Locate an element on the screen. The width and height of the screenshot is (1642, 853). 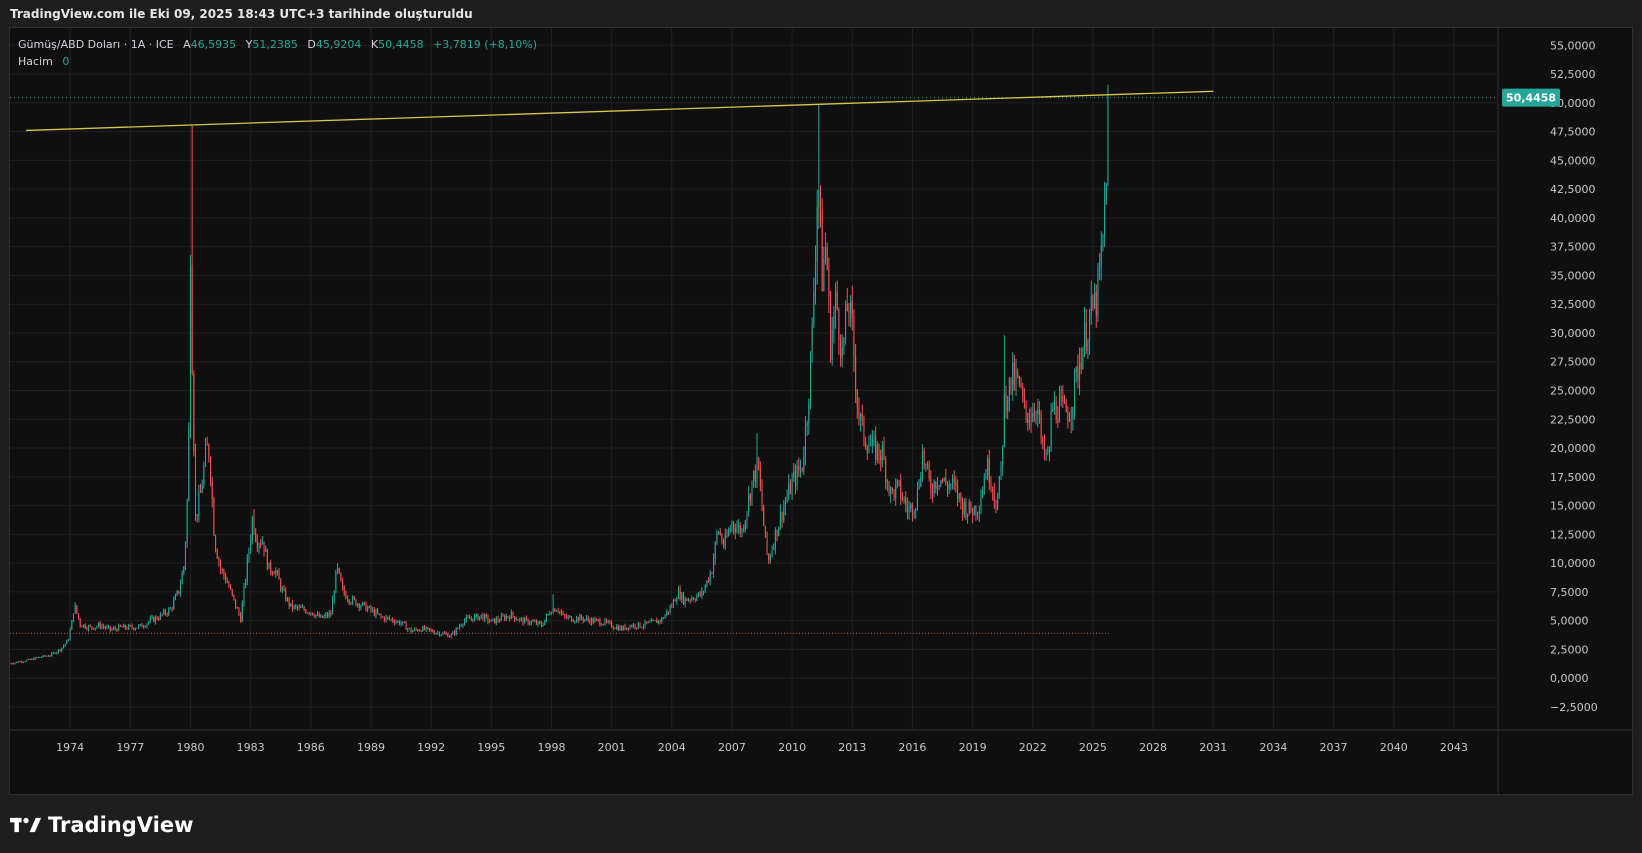
close-value: 50,4458 is located at coordinates (401, 44).